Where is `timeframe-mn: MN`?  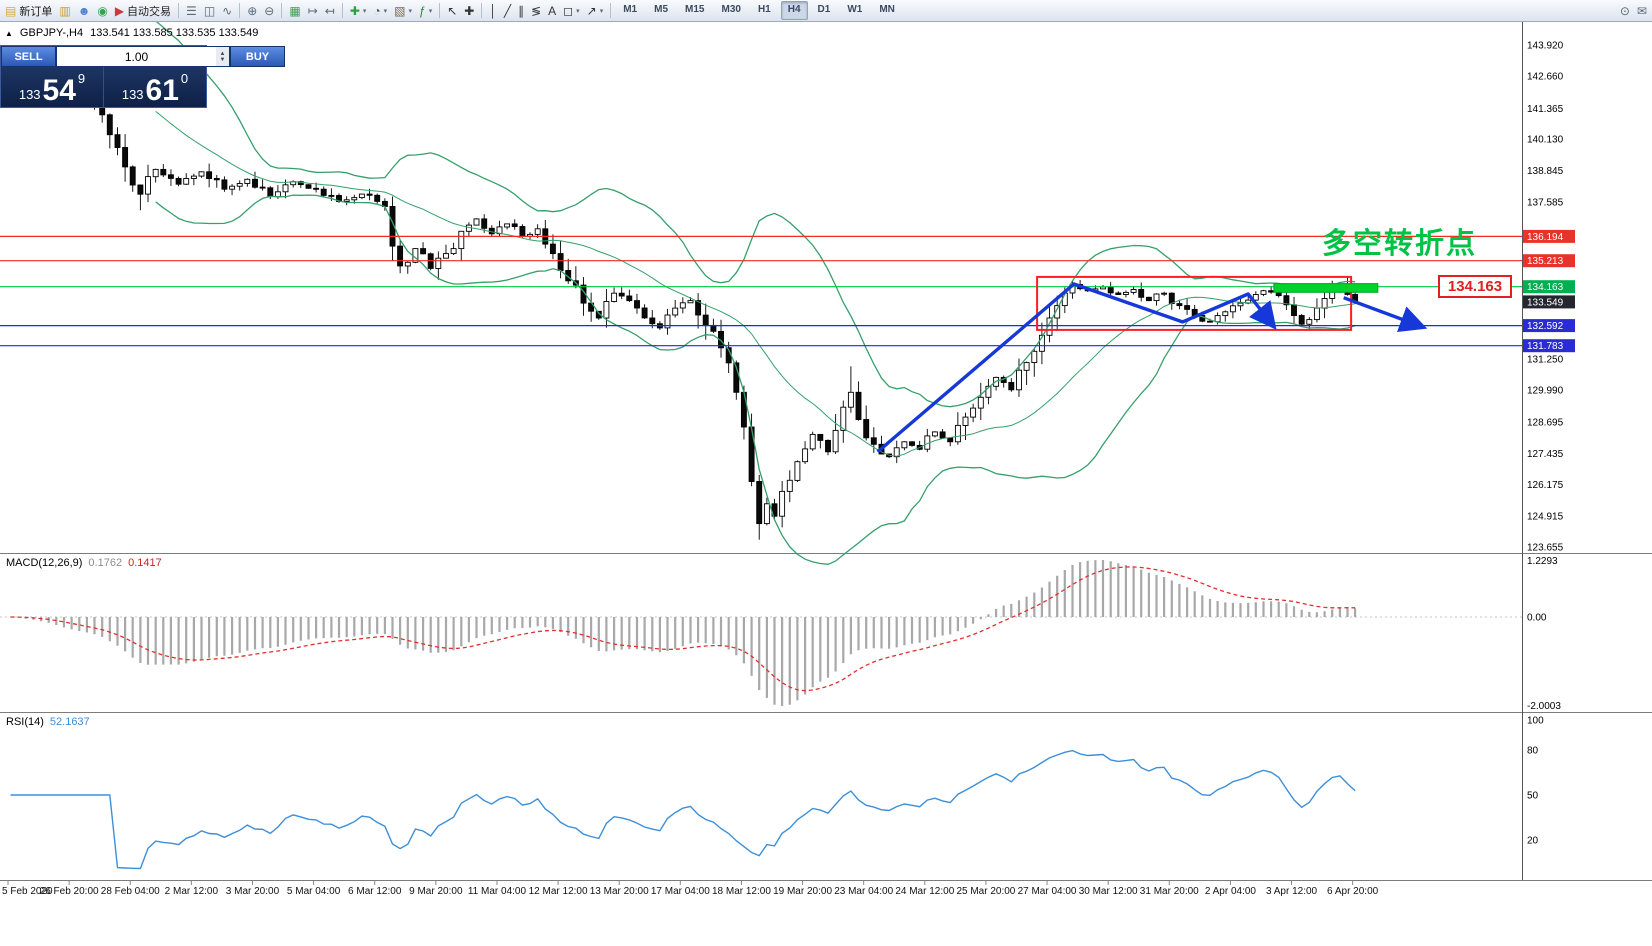 timeframe-mn: MN is located at coordinates (887, 9).